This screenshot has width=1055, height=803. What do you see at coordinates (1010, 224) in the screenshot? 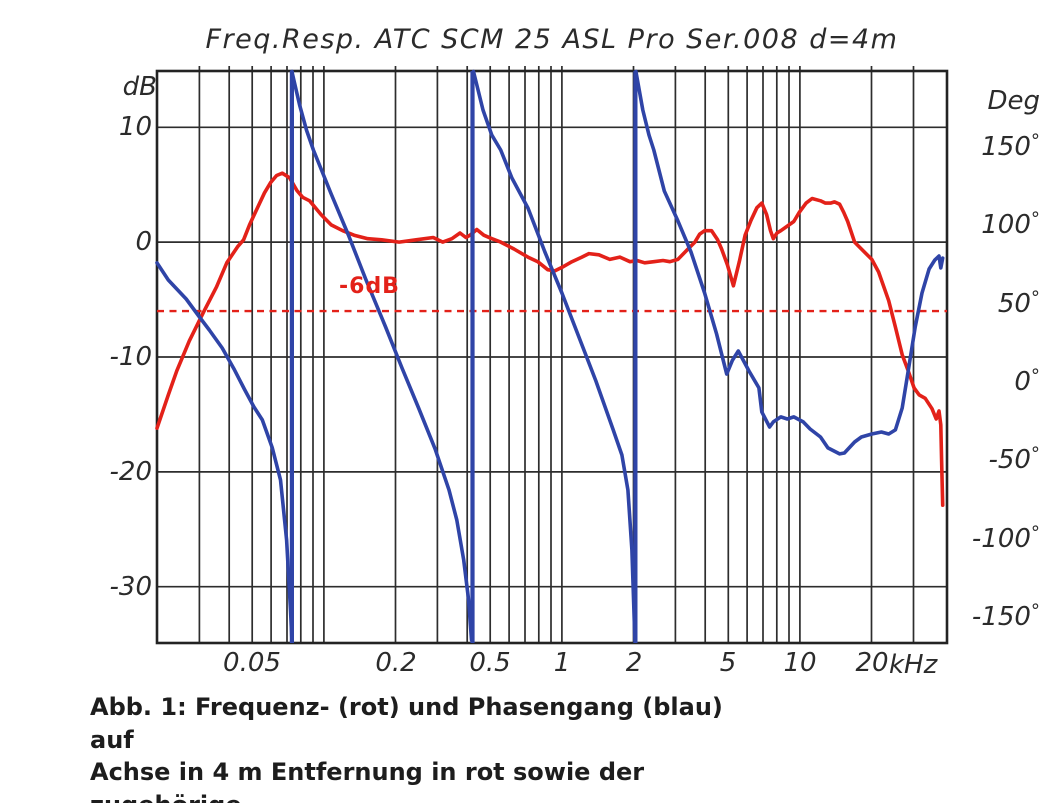
I see `y-right-tick-label: 100°` at bounding box center [1010, 224].